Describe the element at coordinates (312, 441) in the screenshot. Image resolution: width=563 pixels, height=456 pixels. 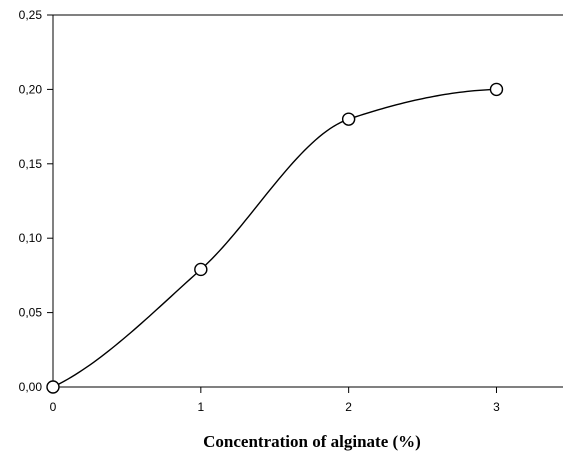
I see `x-axis-title: Concentration of alginate (%)` at that location.